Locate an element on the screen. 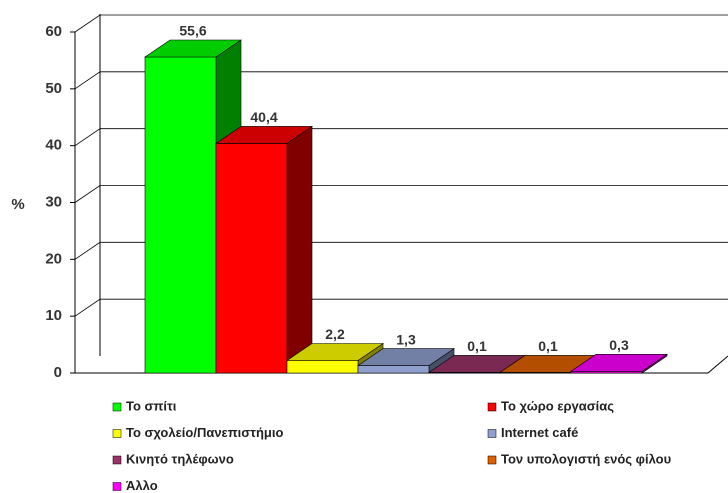 Image resolution: width=728 pixels, height=493 pixels. y-axis-label: % is located at coordinates (17, 204).